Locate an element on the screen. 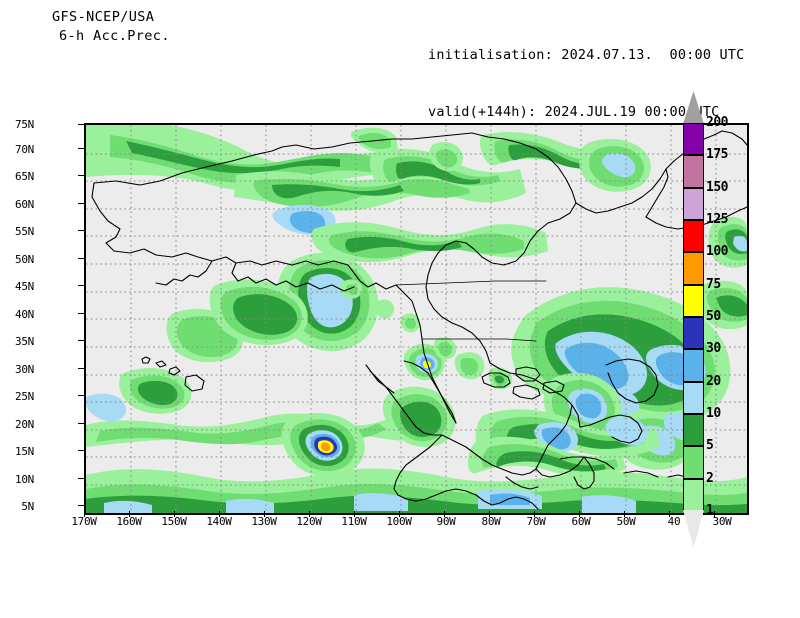  y-tick-label: 30N is located at coordinates (24, 369).